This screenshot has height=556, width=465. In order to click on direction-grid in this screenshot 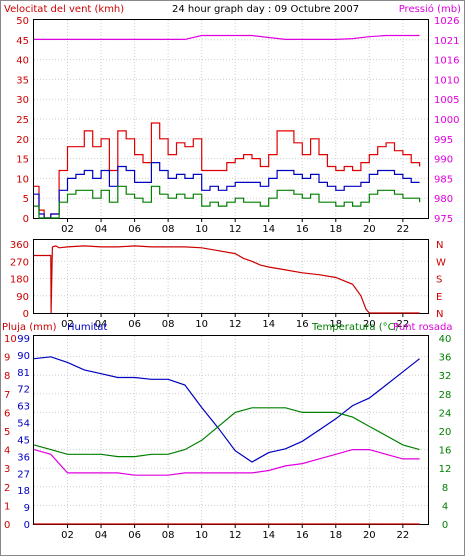, I will do `click(231, 276)`.